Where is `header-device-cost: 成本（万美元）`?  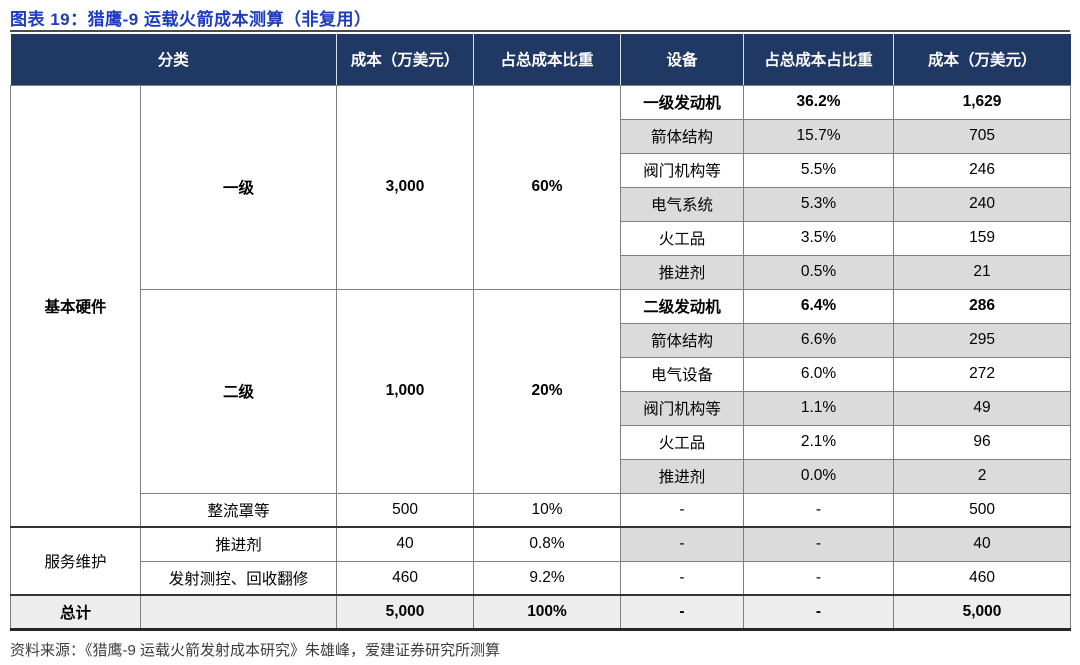
header-device-cost: 成本（万美元） is located at coordinates (982, 60).